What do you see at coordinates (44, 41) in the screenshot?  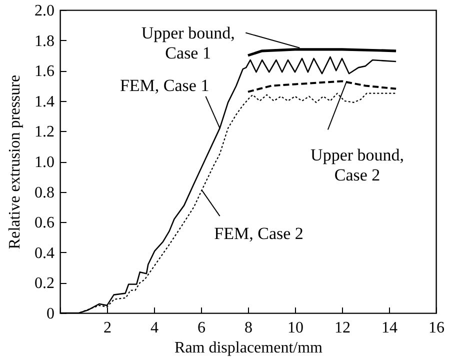 I see `y-tick-label: 1.8` at bounding box center [44, 41].